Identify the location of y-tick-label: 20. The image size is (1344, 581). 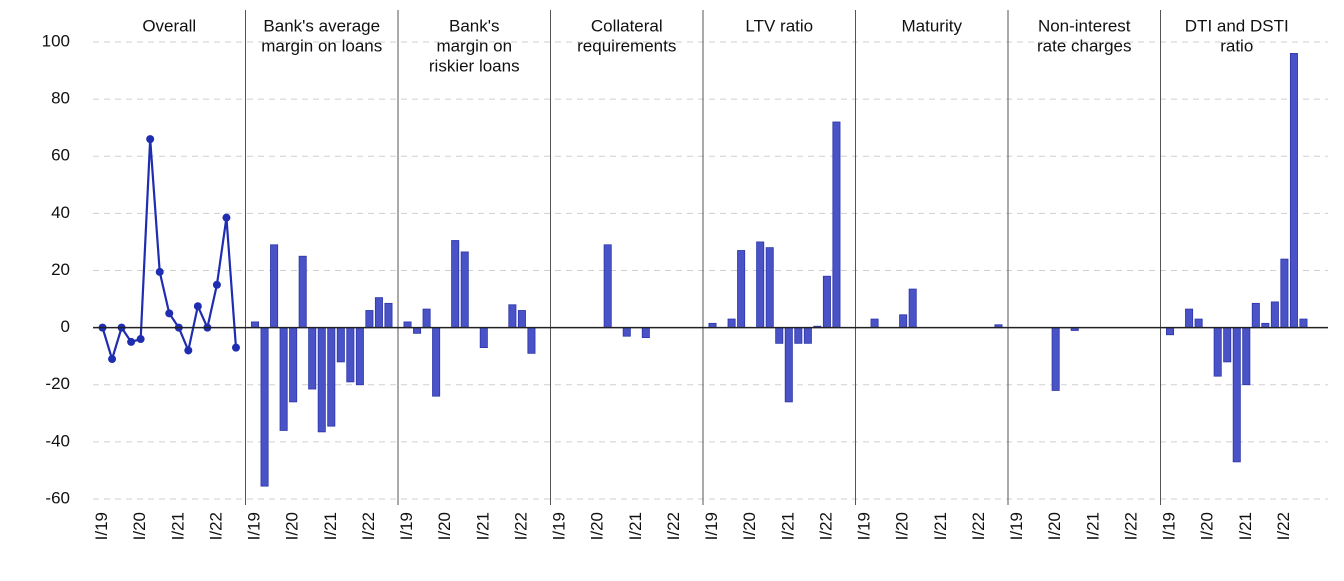
(60, 269).